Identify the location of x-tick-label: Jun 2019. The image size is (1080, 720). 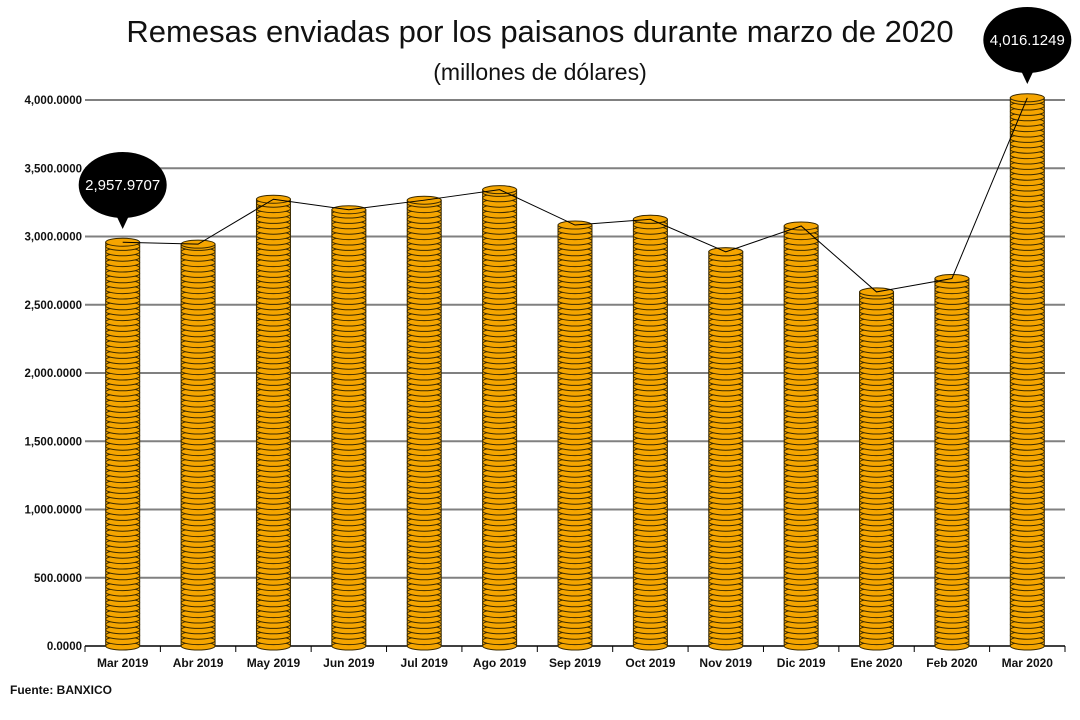
(349, 663).